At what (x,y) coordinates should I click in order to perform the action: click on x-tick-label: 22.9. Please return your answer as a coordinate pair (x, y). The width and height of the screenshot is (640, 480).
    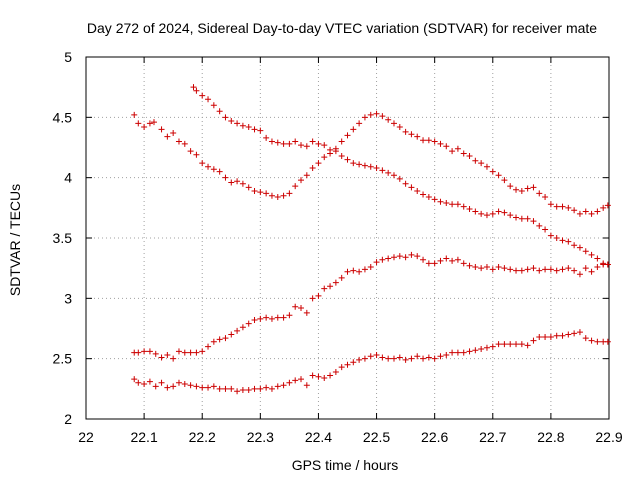
    Looking at the image, I should click on (608, 437).